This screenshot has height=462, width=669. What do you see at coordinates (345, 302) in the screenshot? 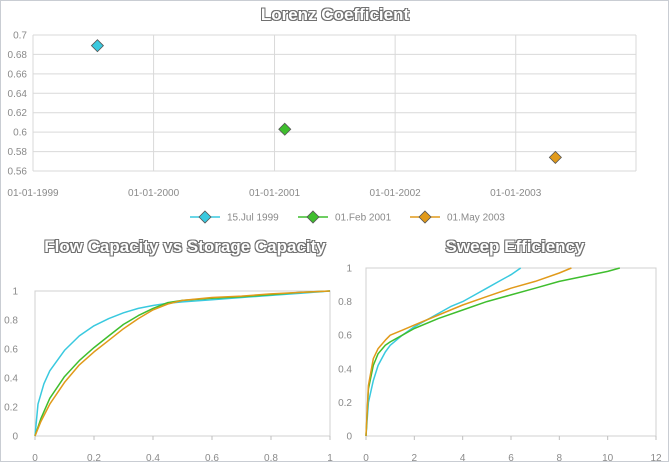
I see `sweep-y-tick-label: 0.8` at bounding box center [345, 302].